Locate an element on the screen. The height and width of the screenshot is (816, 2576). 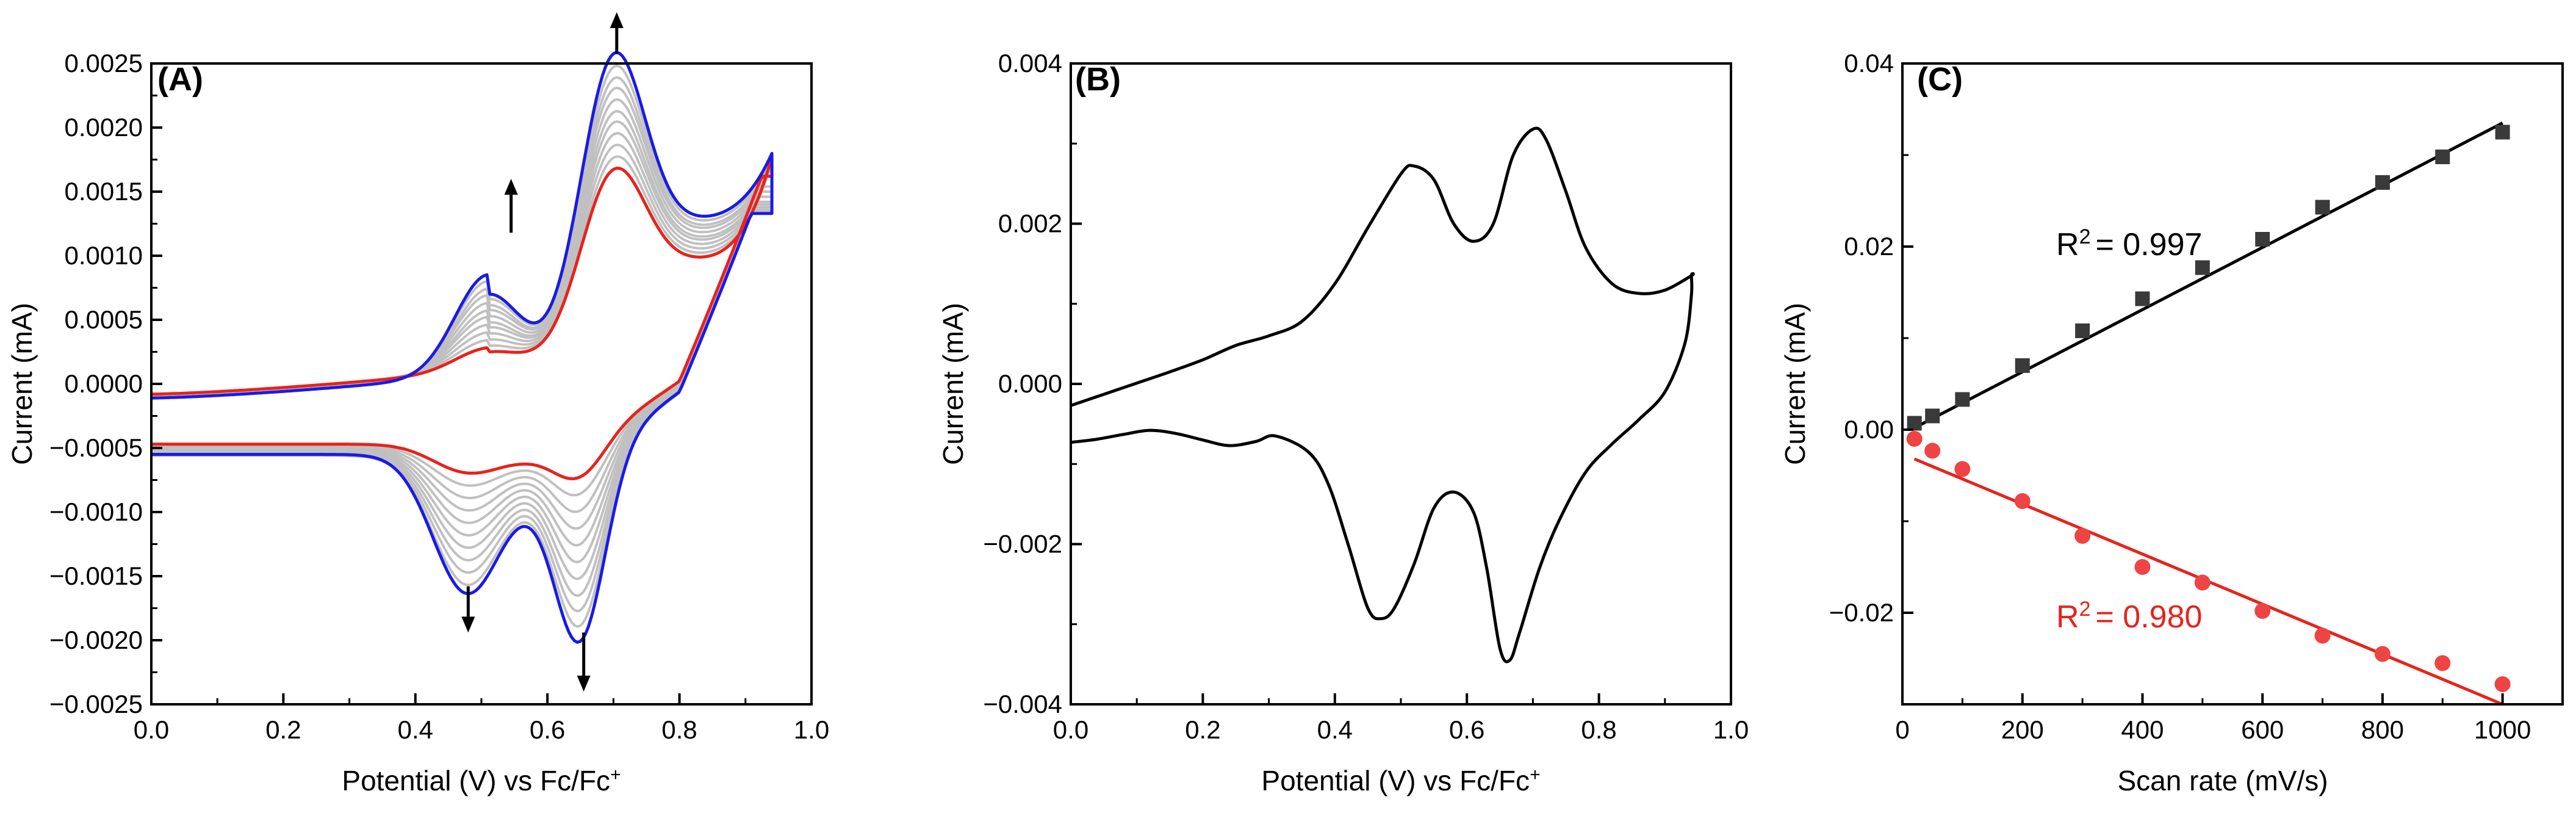
y-tick-label: 0.0000 is located at coordinates (104, 383).